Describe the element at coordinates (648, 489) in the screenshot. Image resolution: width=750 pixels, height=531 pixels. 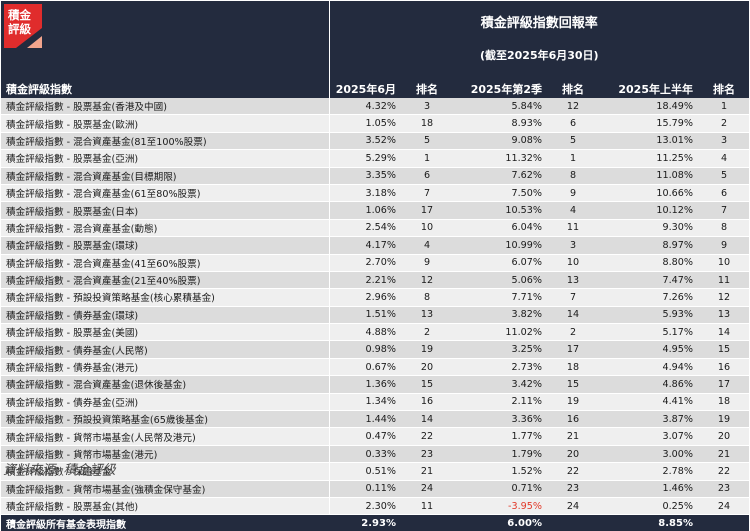
I see `row-h1-return: 1.46%` at that location.